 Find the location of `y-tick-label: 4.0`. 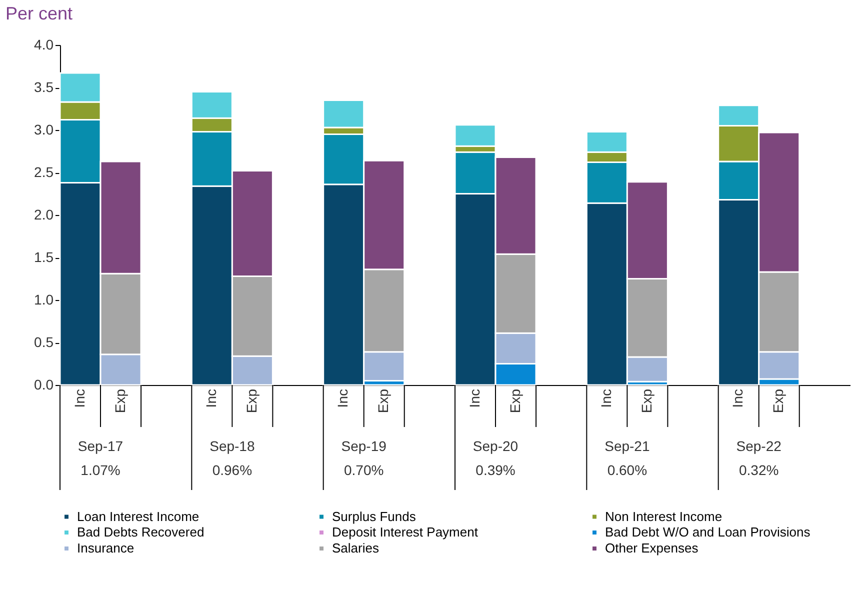

y-tick-label: 4.0 is located at coordinates (44, 44).